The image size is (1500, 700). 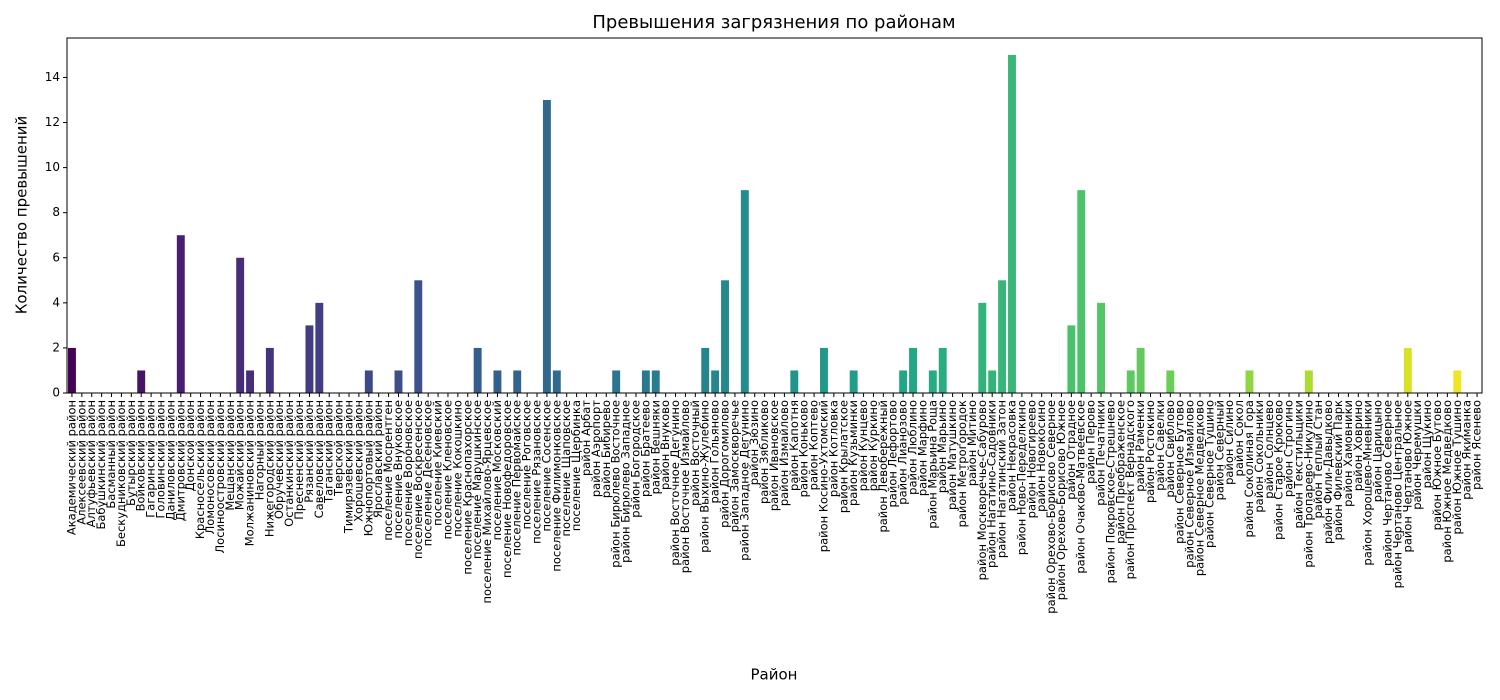 What do you see at coordinates (773, 22) in the screenshot?
I see `chart-title: Превышения загрязнения по районам` at bounding box center [773, 22].